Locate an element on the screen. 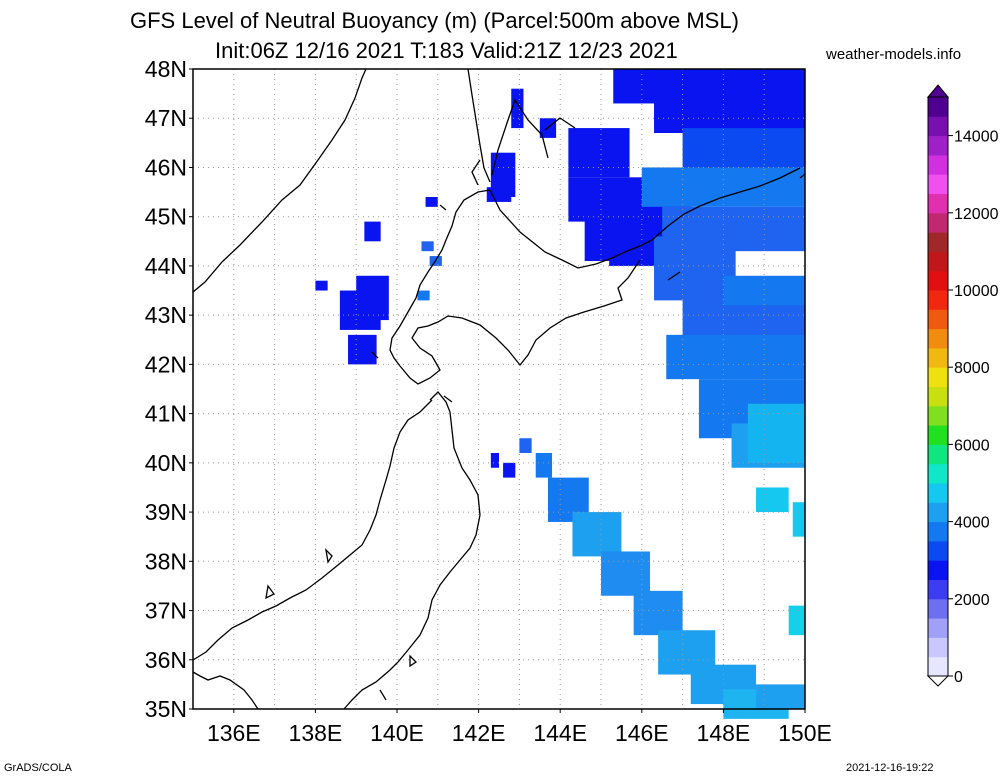 The width and height of the screenshot is (1000, 779). colorbar is located at coordinates (938, 385).